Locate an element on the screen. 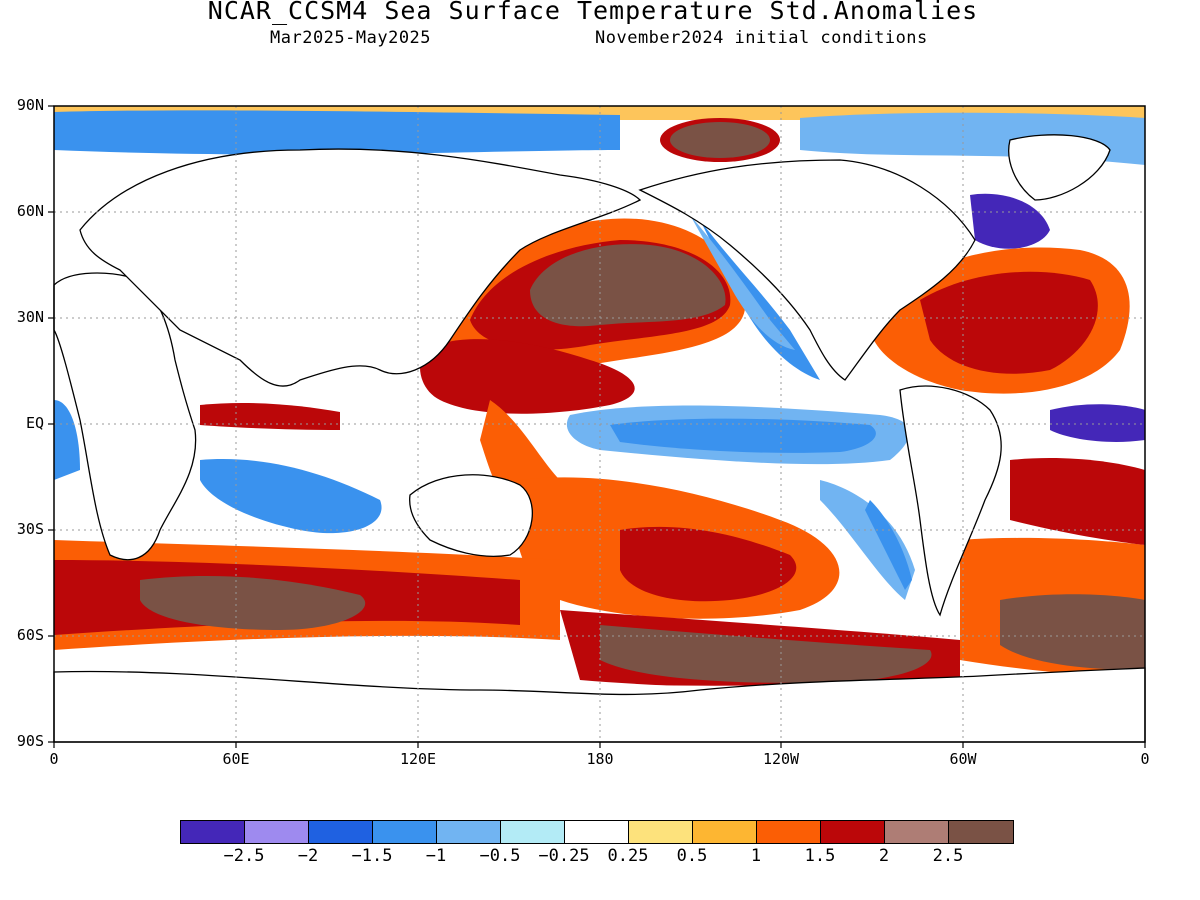 This screenshot has width=1200, height=900. colorbar is located at coordinates (597, 832).